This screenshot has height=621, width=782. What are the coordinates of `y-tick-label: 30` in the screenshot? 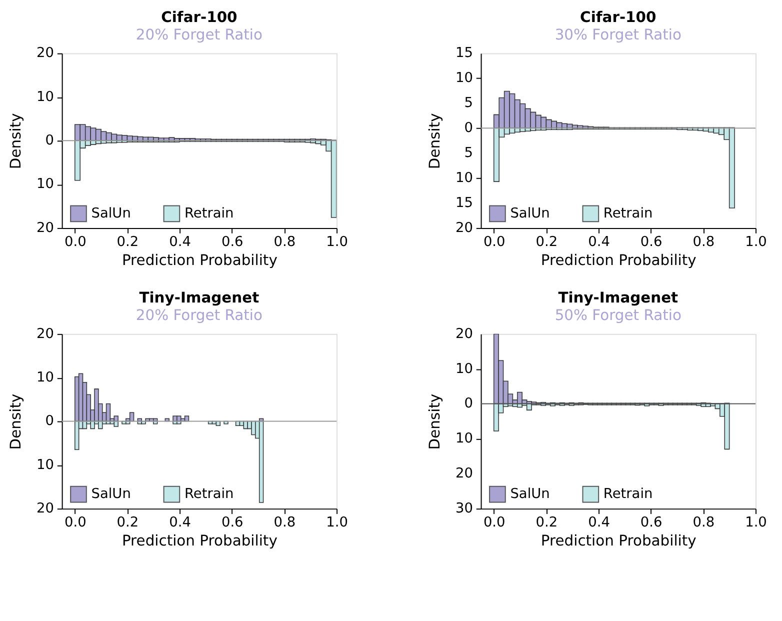 It's located at (464, 508).